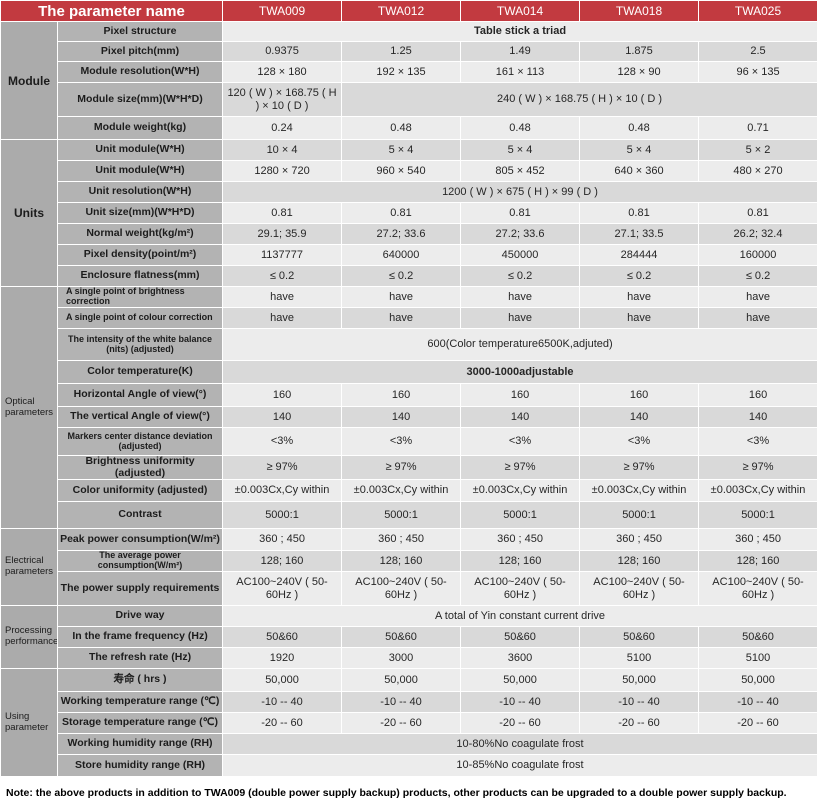 This screenshot has width=817, height=811. Describe the element at coordinates (409, 213) in the screenshot. I see `table-row: Unit size(mm)(W*H*D) 0.81 0.81 0.81 0.81 0.81` at that location.